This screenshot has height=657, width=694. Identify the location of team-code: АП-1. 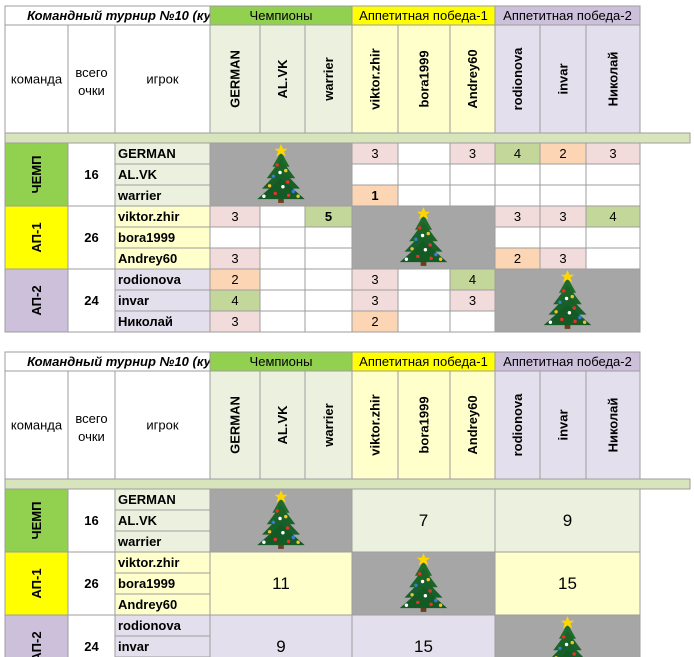
(36, 583).